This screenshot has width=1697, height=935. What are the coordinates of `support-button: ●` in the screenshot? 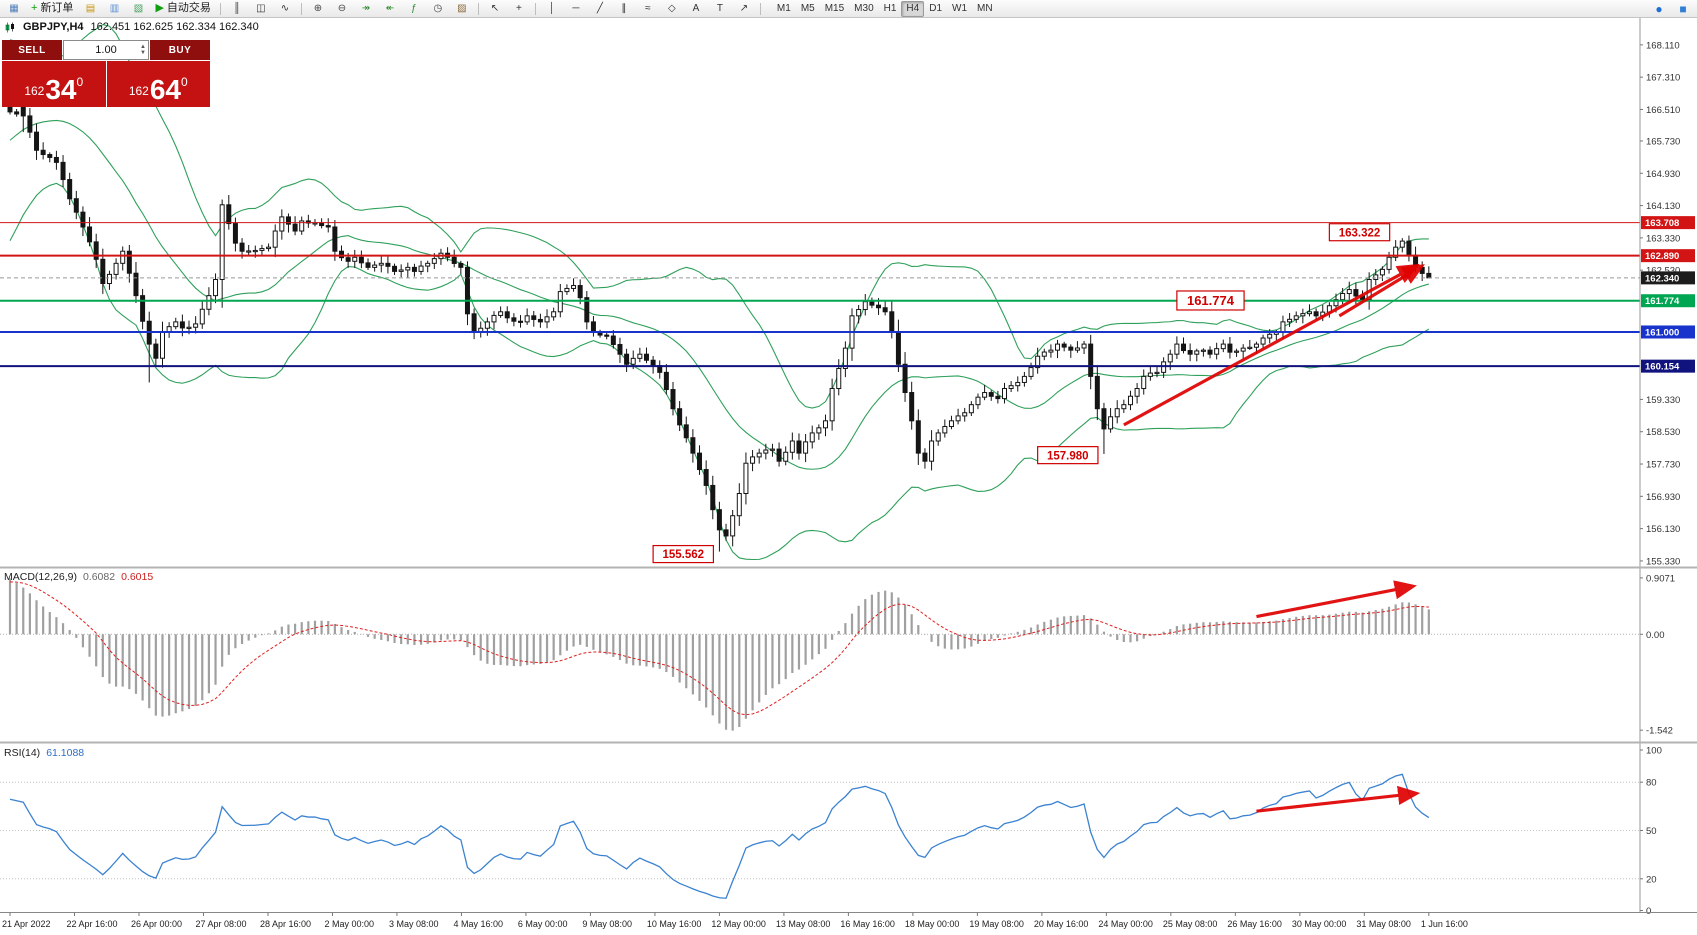 It's located at (1659, 8).